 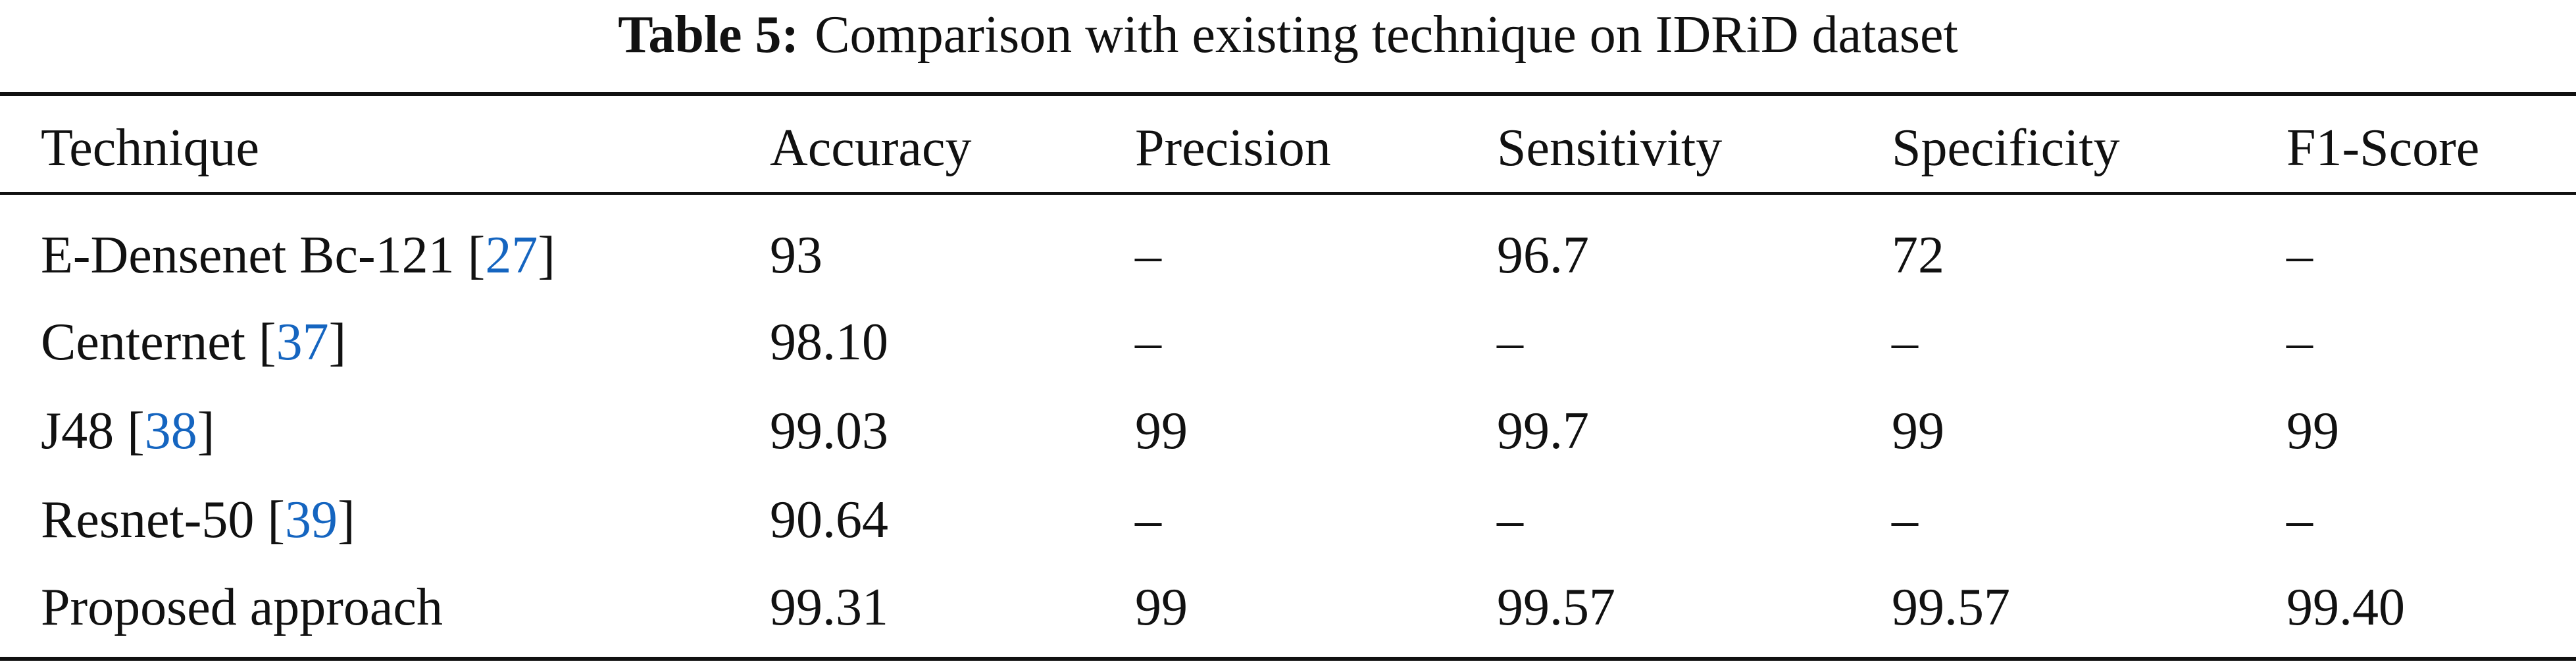 I want to click on technique-cell: J48 38, so click(x=128, y=431).